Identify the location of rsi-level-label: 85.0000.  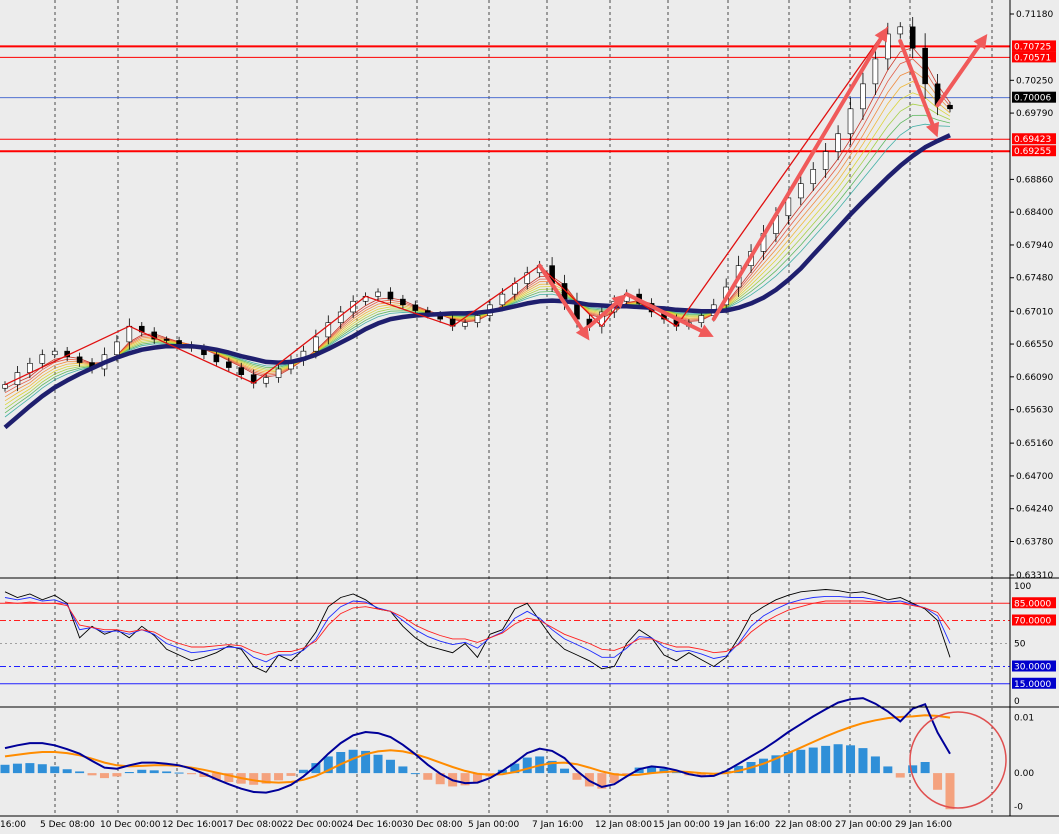
(1032, 604).